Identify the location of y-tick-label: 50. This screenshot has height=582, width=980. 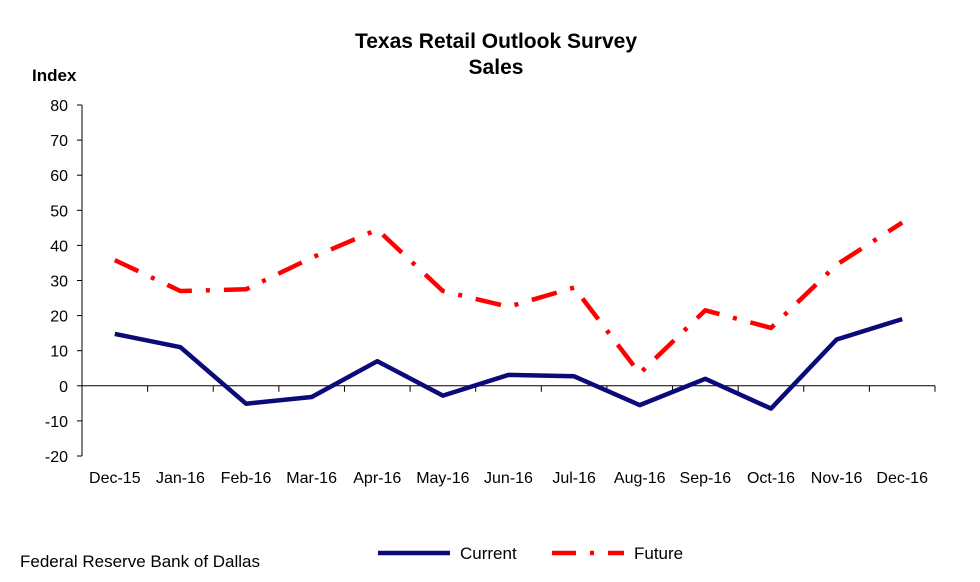
(59, 211).